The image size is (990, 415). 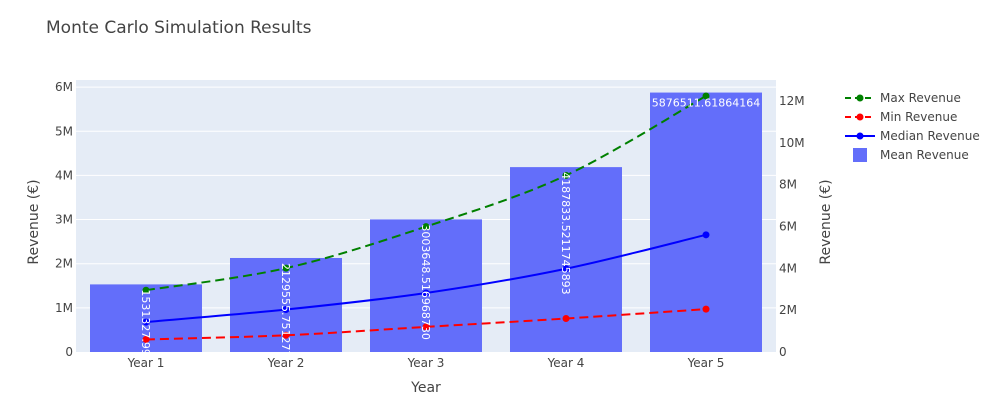 I want to click on y2-tick-label: 6M, so click(x=788, y=226).